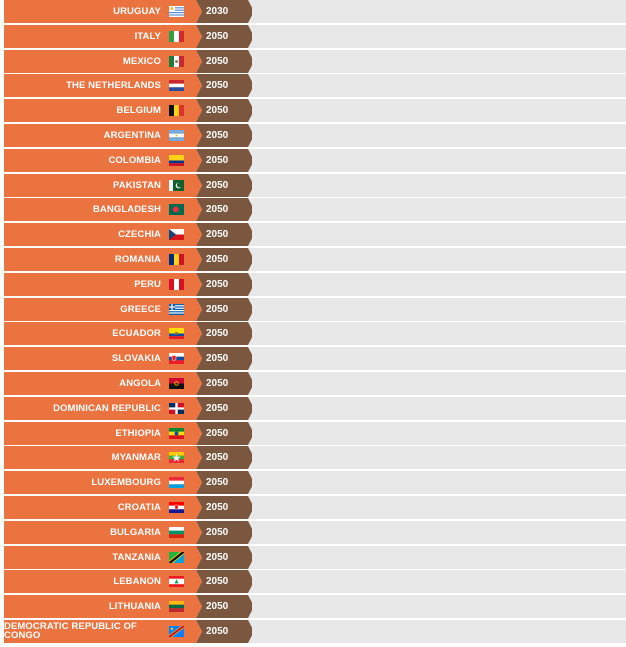  Describe the element at coordinates (176, 532) in the screenshot. I see `bulgaria-flag-icon` at that location.